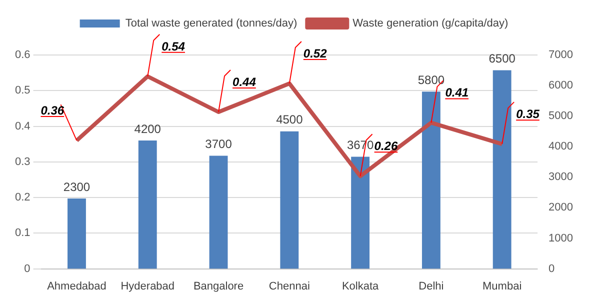 Image resolution: width=590 pixels, height=304 pixels. What do you see at coordinates (218, 144) in the screenshot?
I see `data-label: 3700` at bounding box center [218, 144].